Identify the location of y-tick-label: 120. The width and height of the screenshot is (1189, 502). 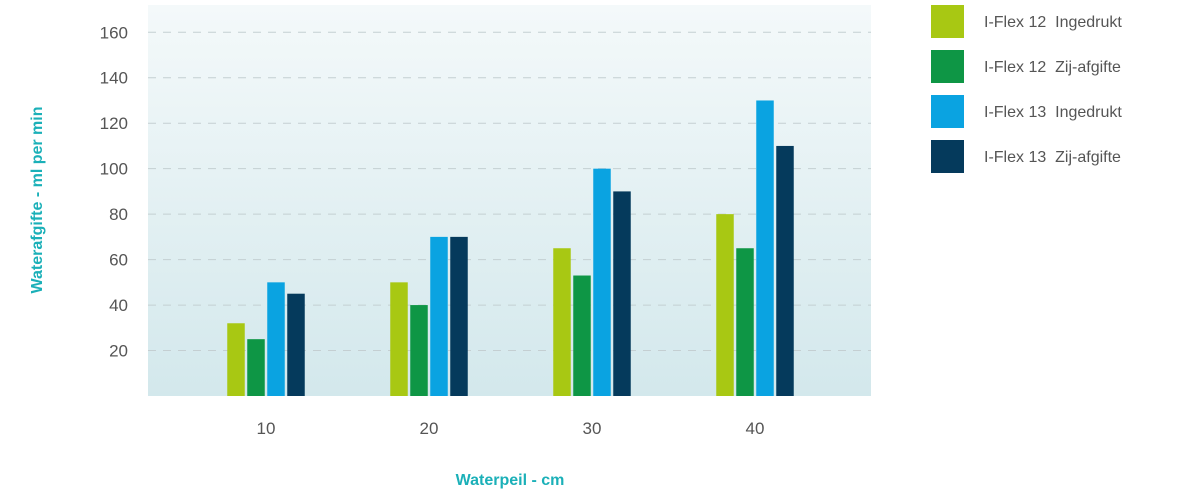
(114, 123).